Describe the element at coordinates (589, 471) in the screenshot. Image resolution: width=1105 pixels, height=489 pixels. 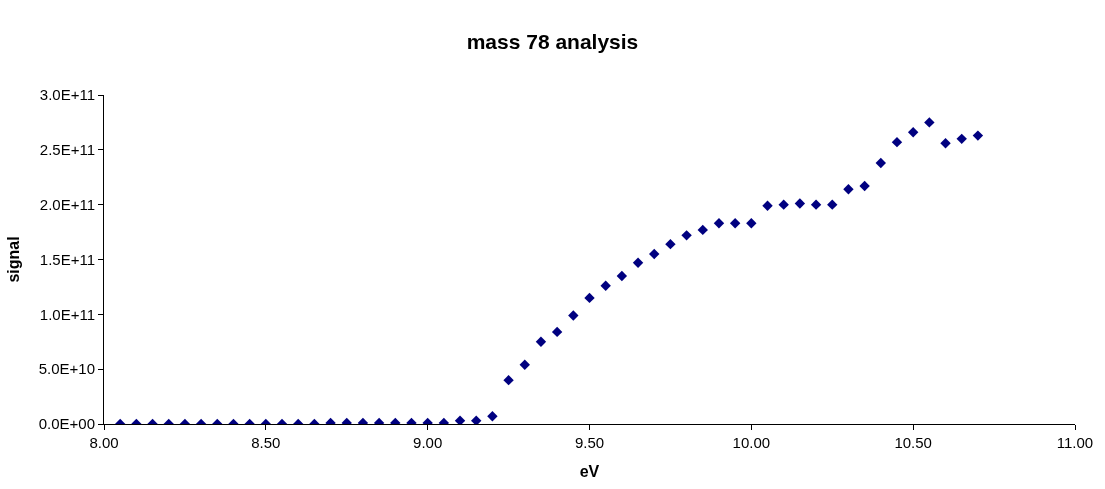
I see `x-axis-title: eV` at that location.